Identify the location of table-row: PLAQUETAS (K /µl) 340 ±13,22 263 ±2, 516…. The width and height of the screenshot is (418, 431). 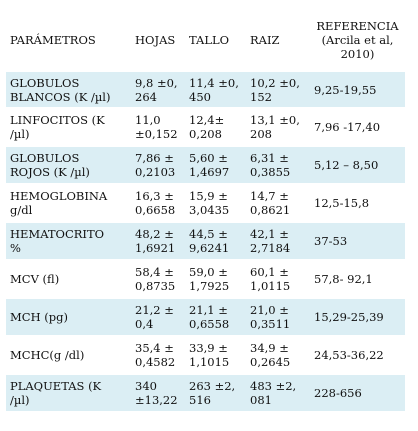
(205, 393).